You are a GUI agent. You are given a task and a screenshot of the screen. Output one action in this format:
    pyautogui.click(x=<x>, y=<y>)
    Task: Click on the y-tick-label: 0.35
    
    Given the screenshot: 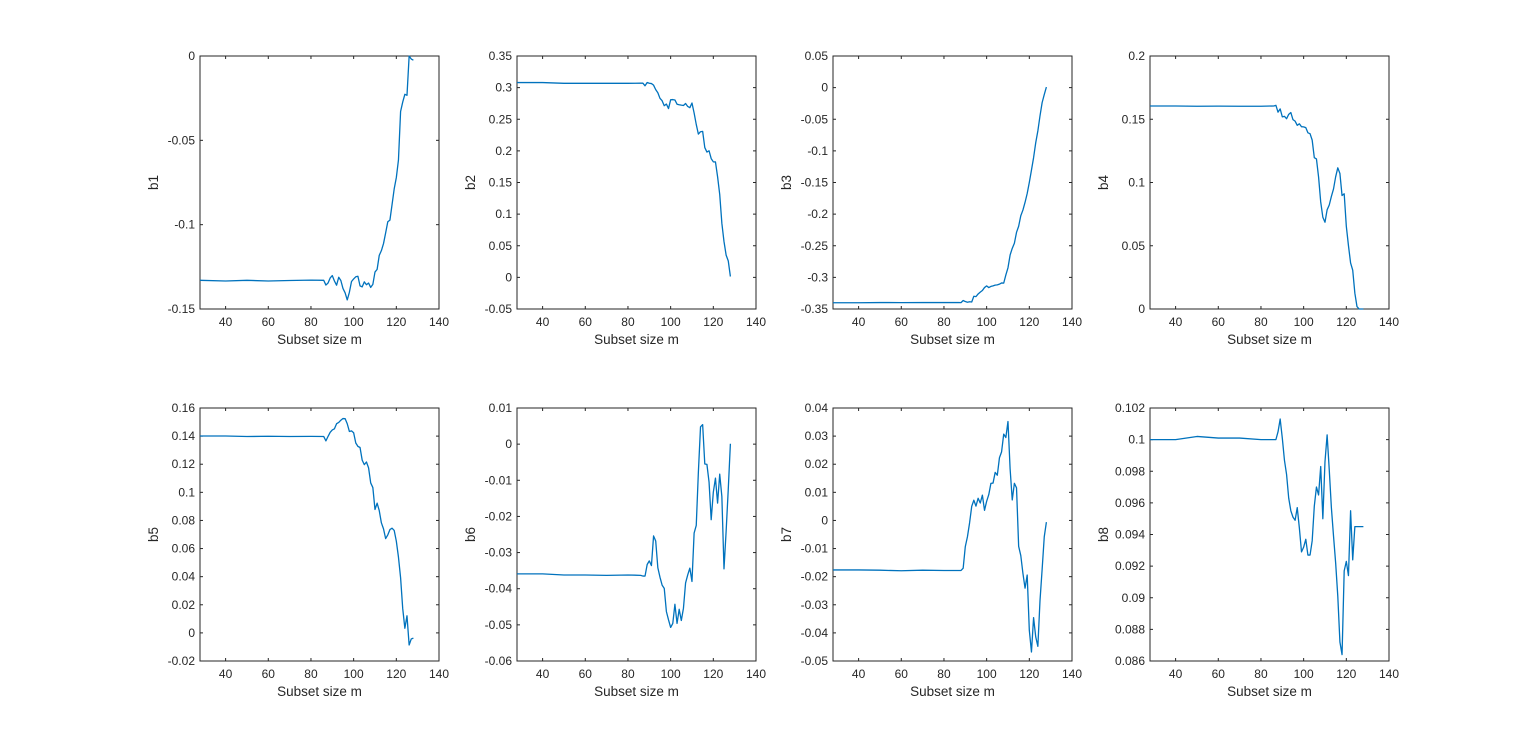 What is the action you would take?
    pyautogui.click(x=501, y=56)
    